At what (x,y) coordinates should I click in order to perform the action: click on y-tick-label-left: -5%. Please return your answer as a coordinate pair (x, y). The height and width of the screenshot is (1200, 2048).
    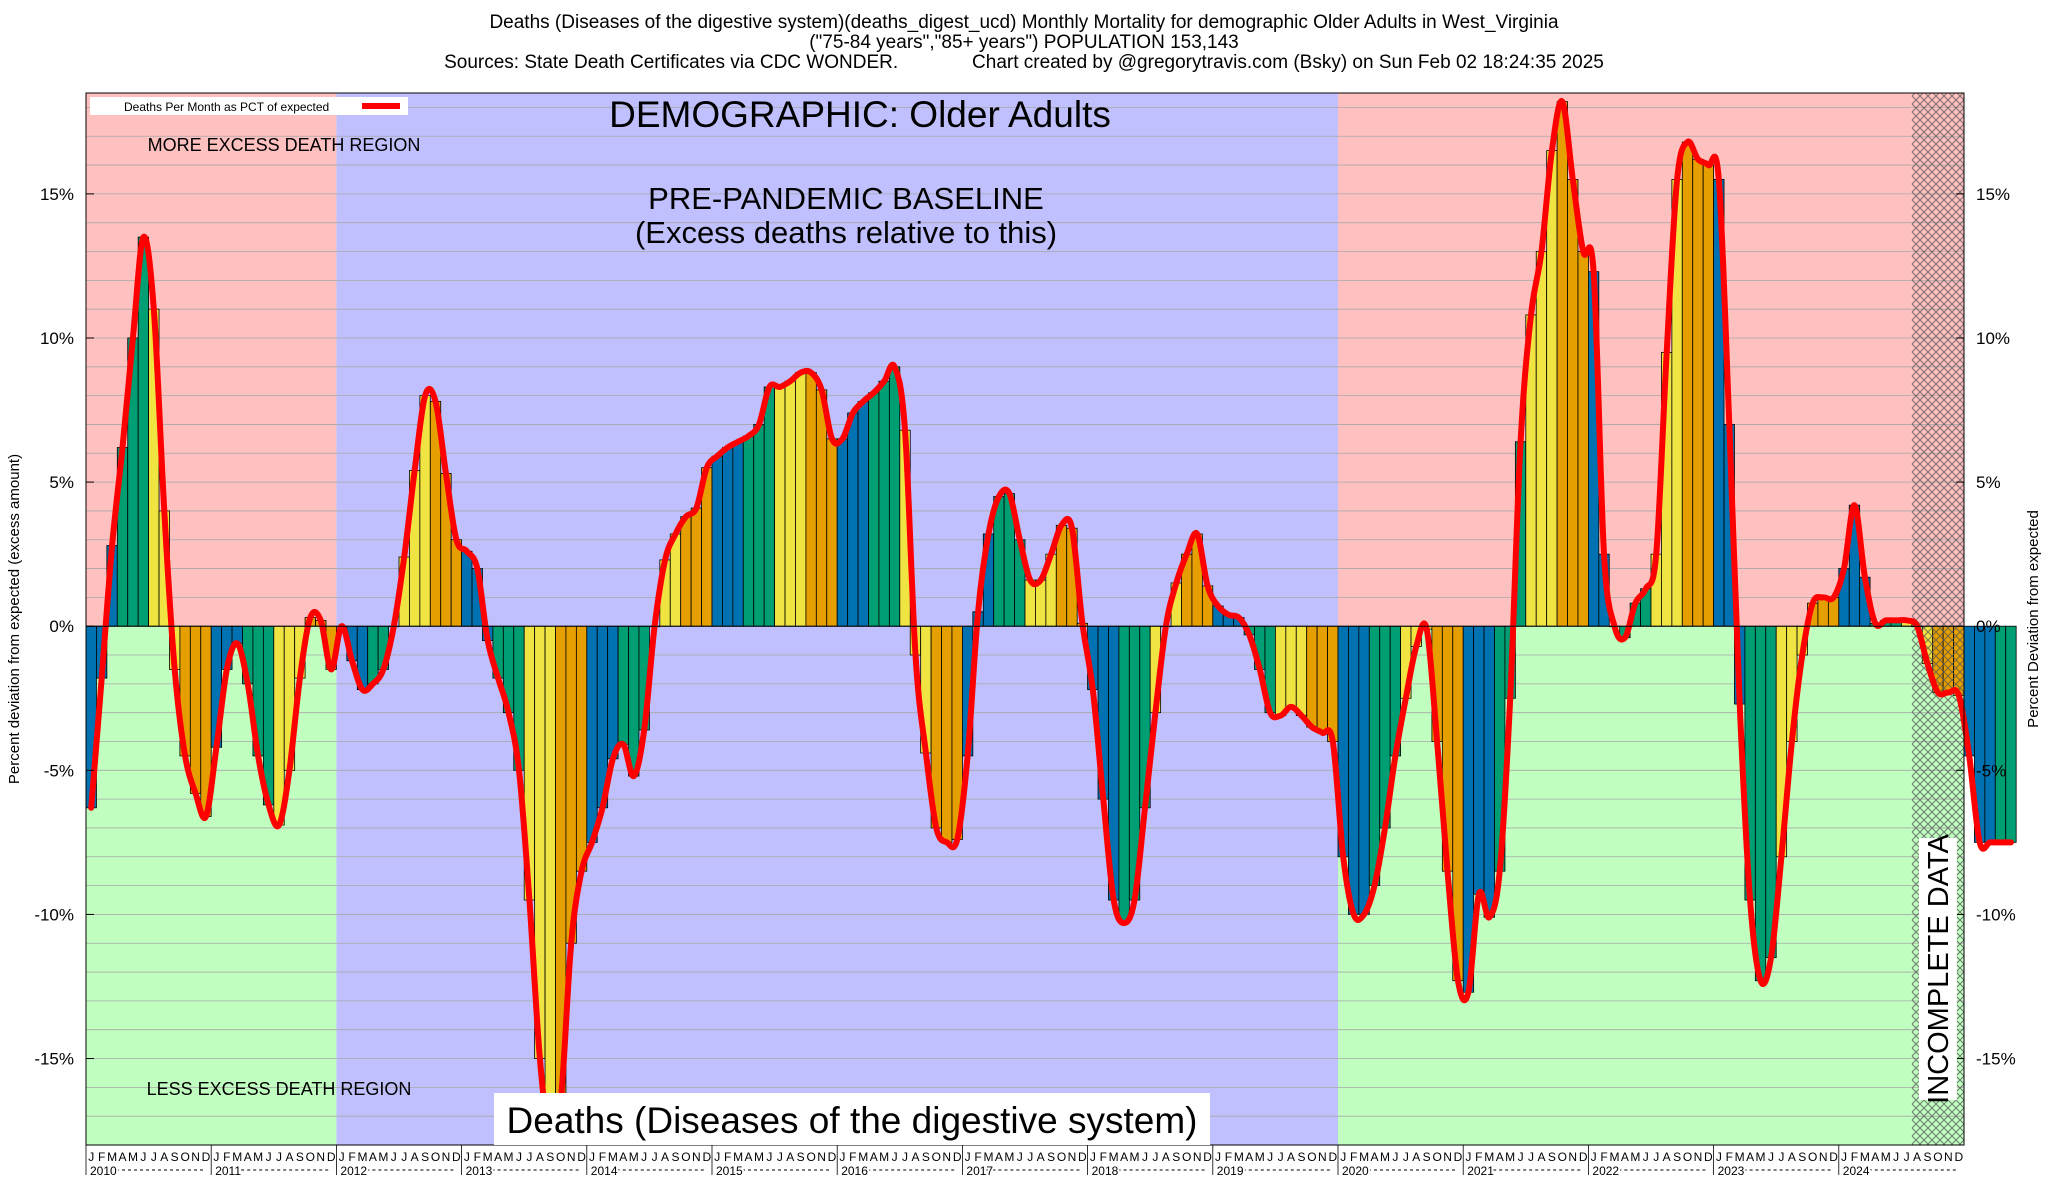
    Looking at the image, I should click on (59, 770).